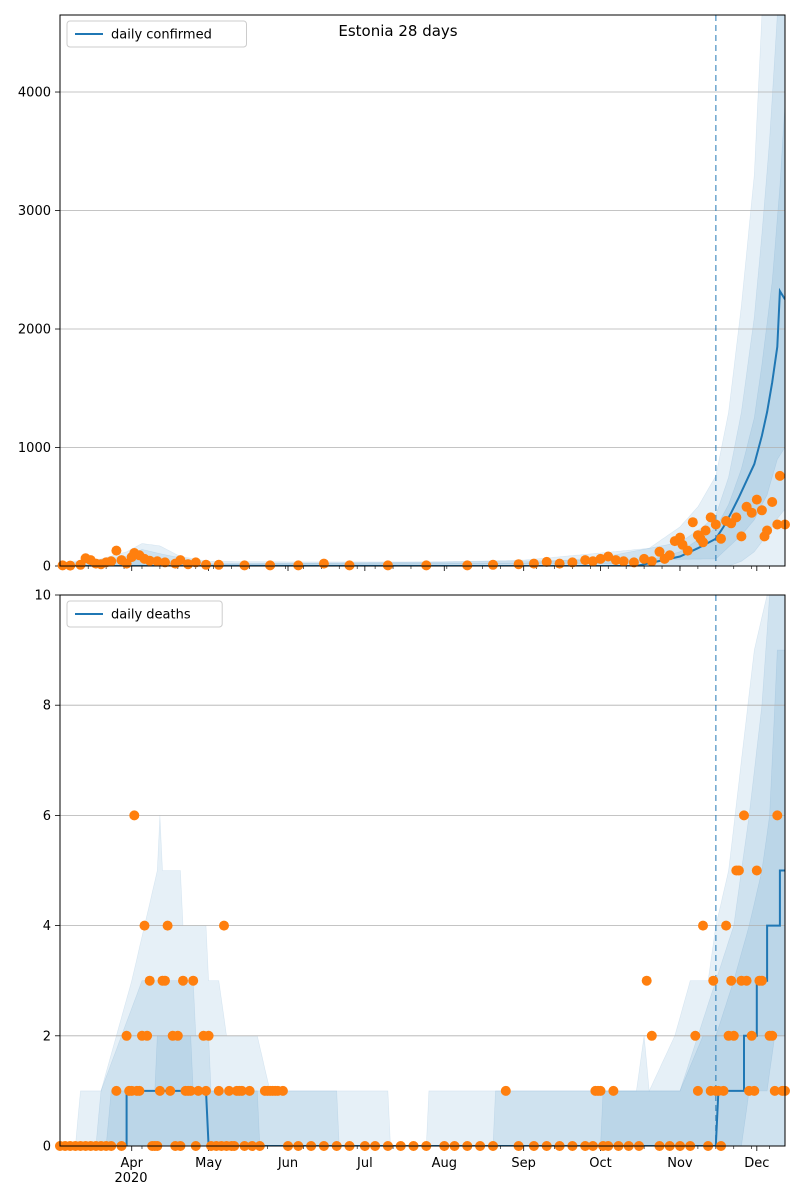 The height and width of the screenshot is (1200, 800). I want to click on x-tick-label: Sep, so click(523, 1163).